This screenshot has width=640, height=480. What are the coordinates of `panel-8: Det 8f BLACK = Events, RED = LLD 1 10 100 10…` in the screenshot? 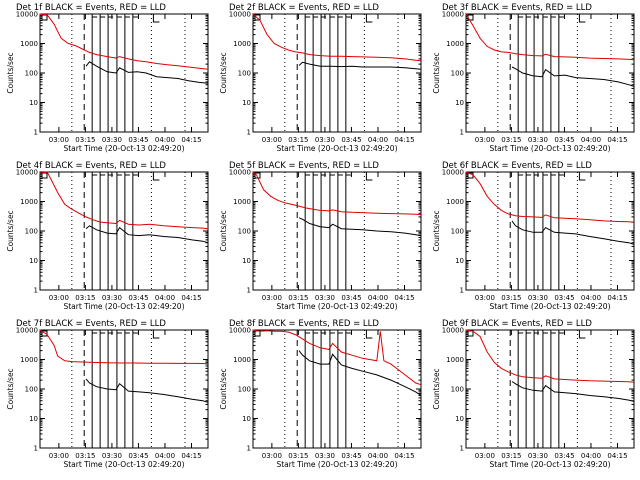 It's located at (320, 394).